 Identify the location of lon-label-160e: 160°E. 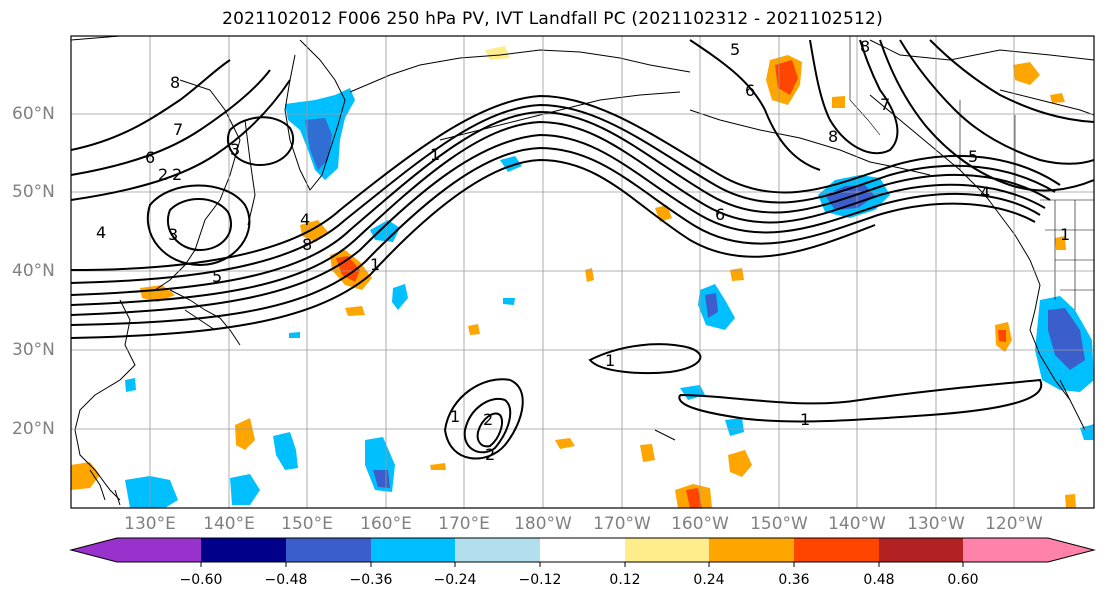
(386, 524).